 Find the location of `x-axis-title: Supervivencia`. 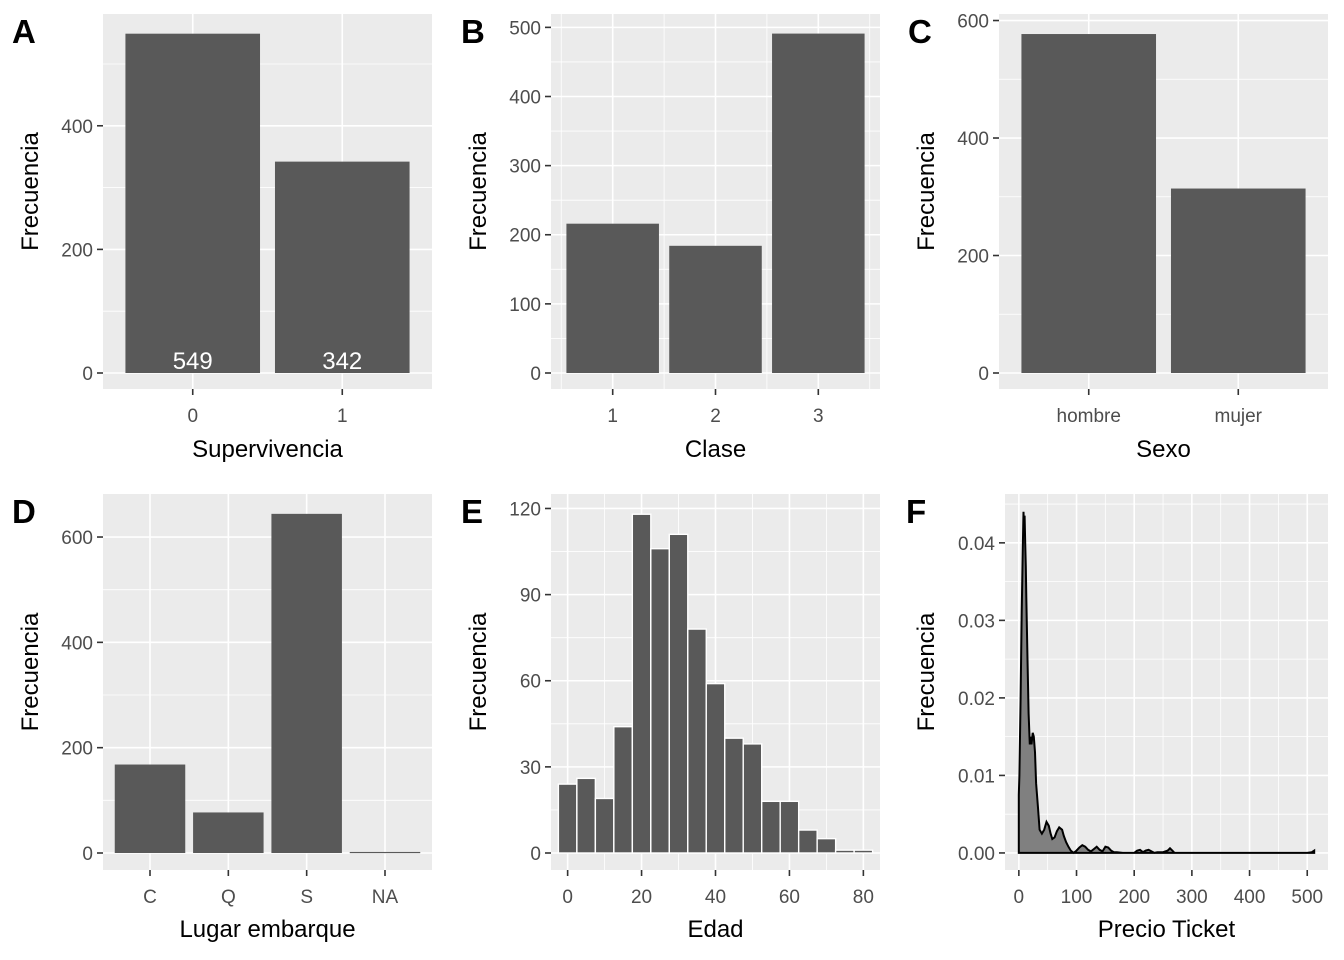

x-axis-title: Supervivencia is located at coordinates (267, 449).